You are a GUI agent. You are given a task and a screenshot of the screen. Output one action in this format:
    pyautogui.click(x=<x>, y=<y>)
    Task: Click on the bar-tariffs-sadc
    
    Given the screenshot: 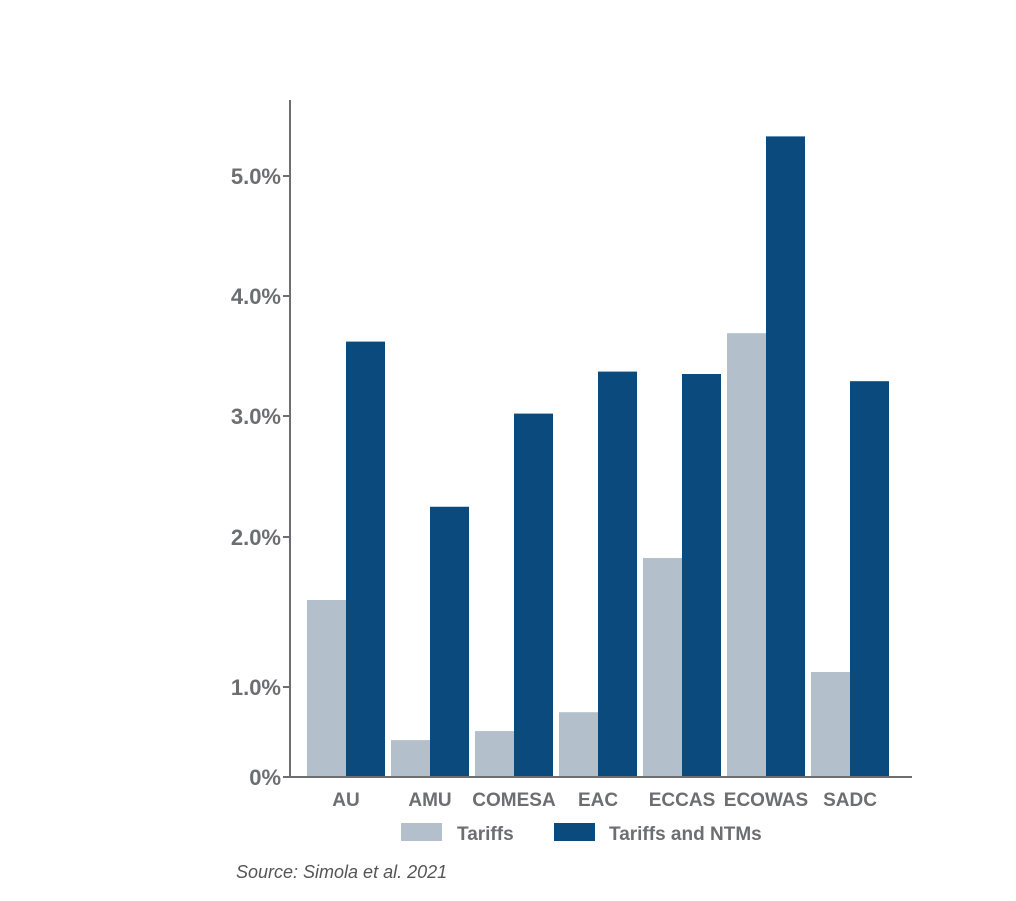 What is the action you would take?
    pyautogui.click(x=830, y=724)
    